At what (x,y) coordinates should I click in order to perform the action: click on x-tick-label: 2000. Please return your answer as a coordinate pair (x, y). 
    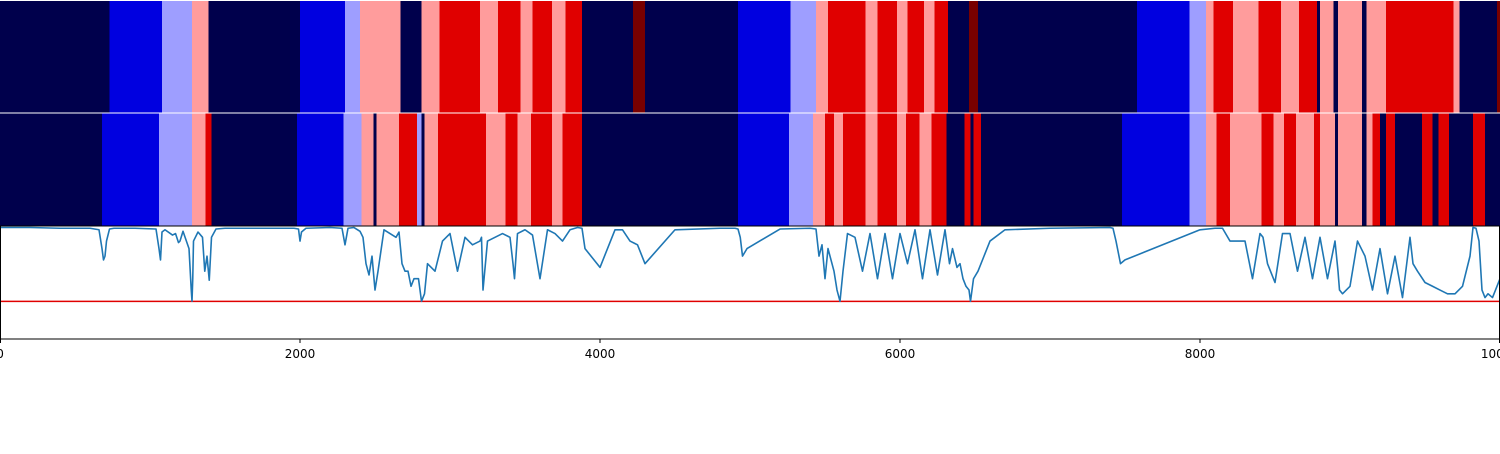
    Looking at the image, I should click on (300, 354).